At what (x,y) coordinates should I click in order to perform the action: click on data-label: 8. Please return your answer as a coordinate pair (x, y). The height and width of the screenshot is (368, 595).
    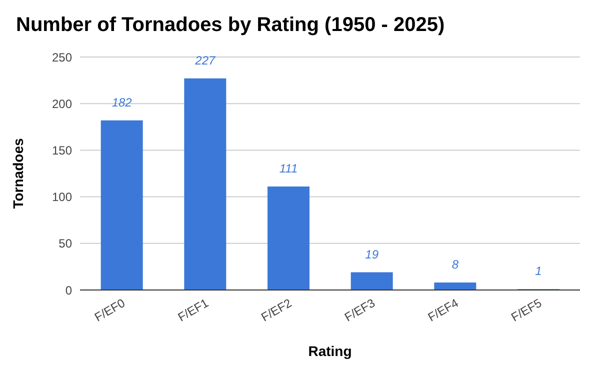
    Looking at the image, I should click on (455, 265).